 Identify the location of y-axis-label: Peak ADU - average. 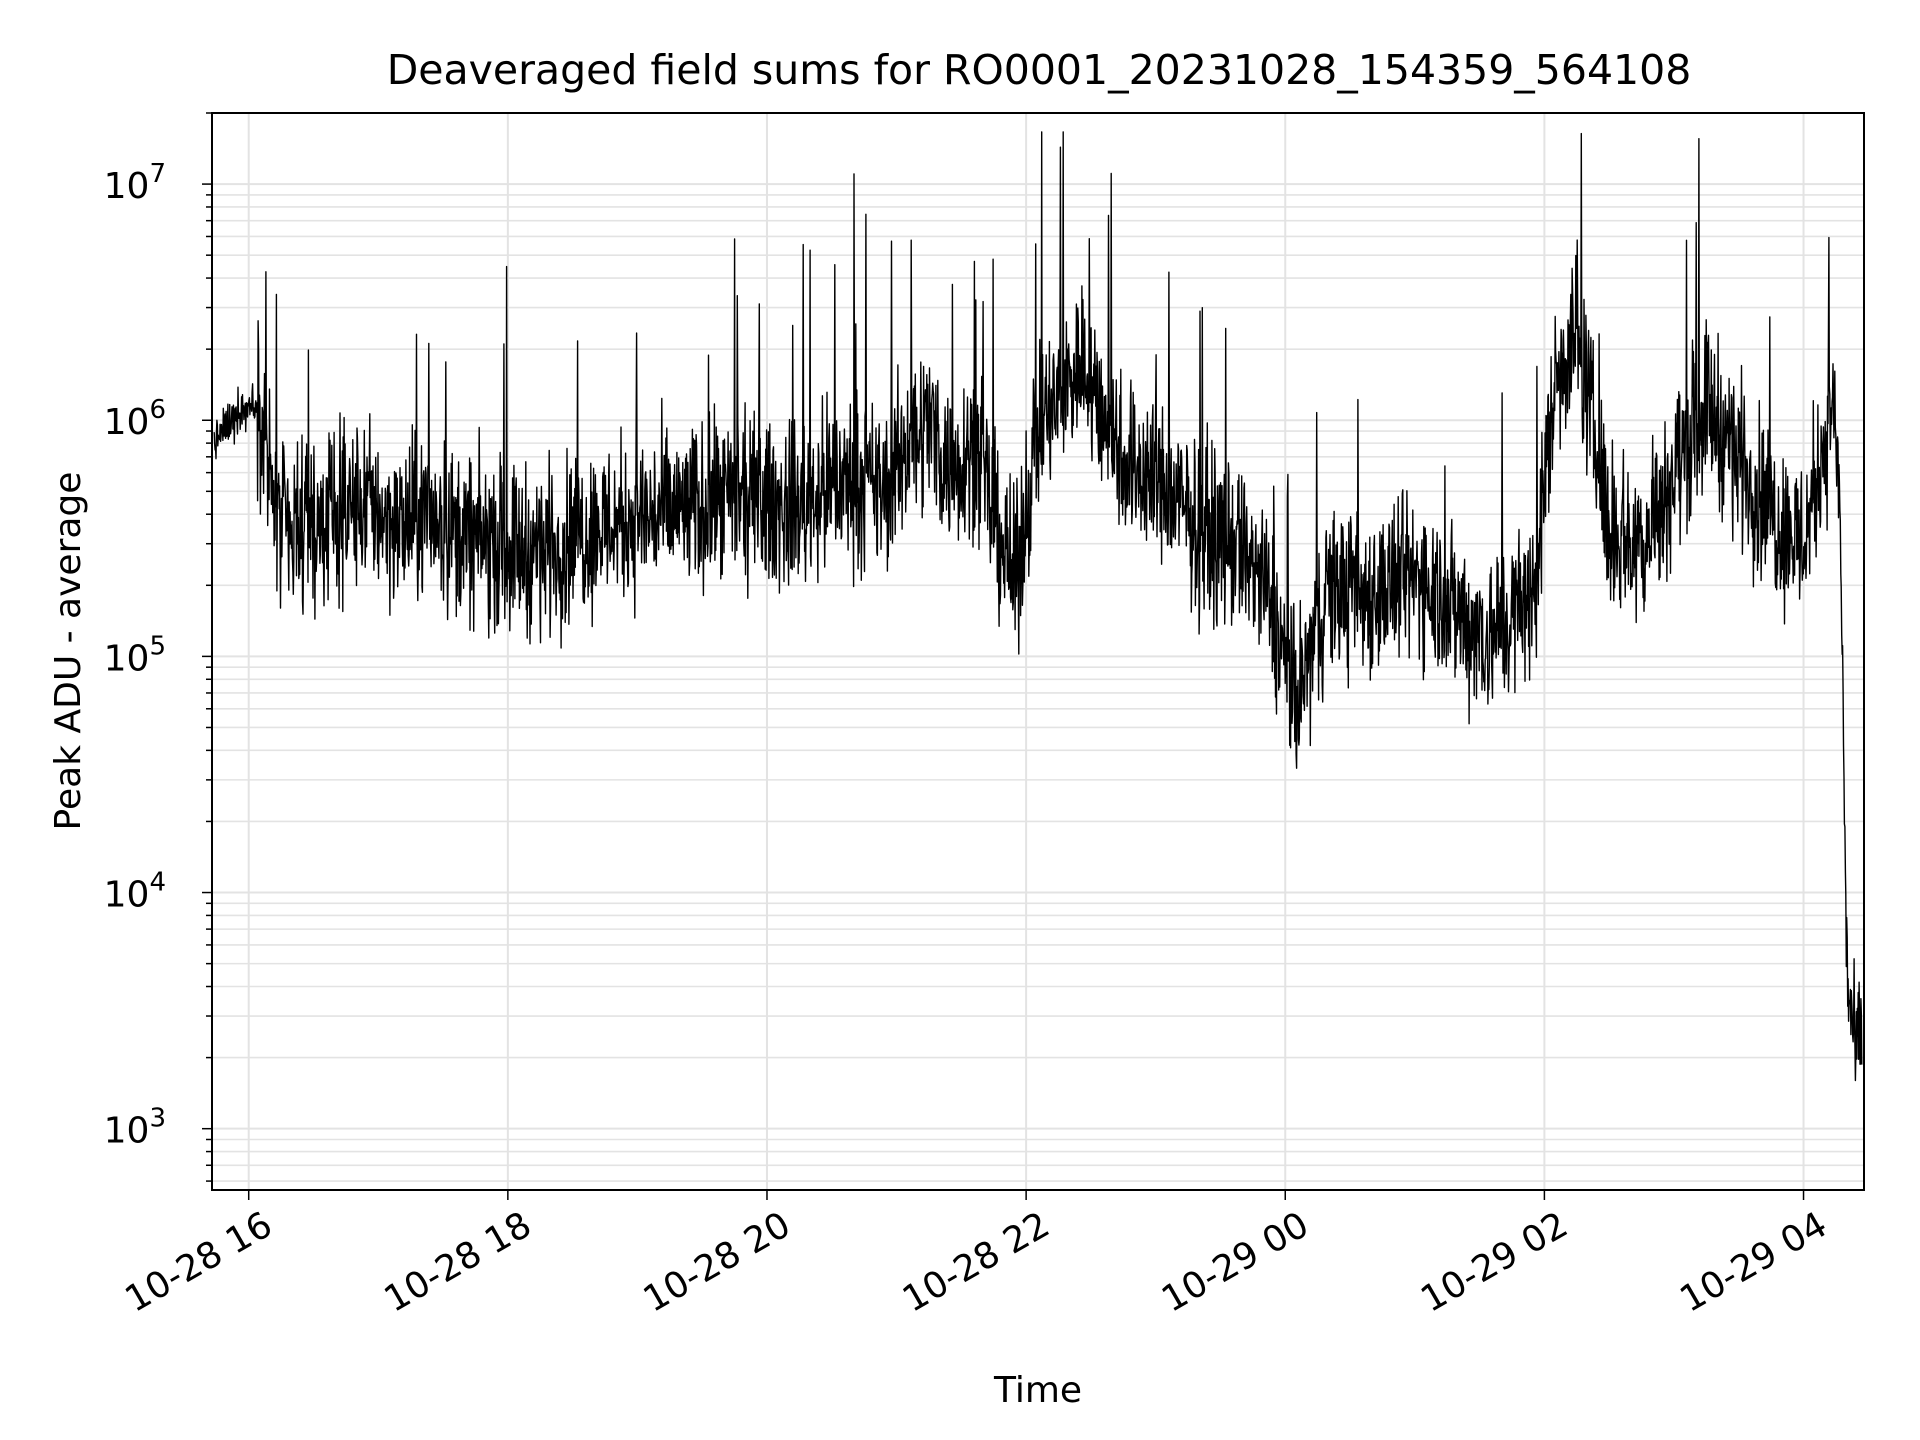
(68, 651).